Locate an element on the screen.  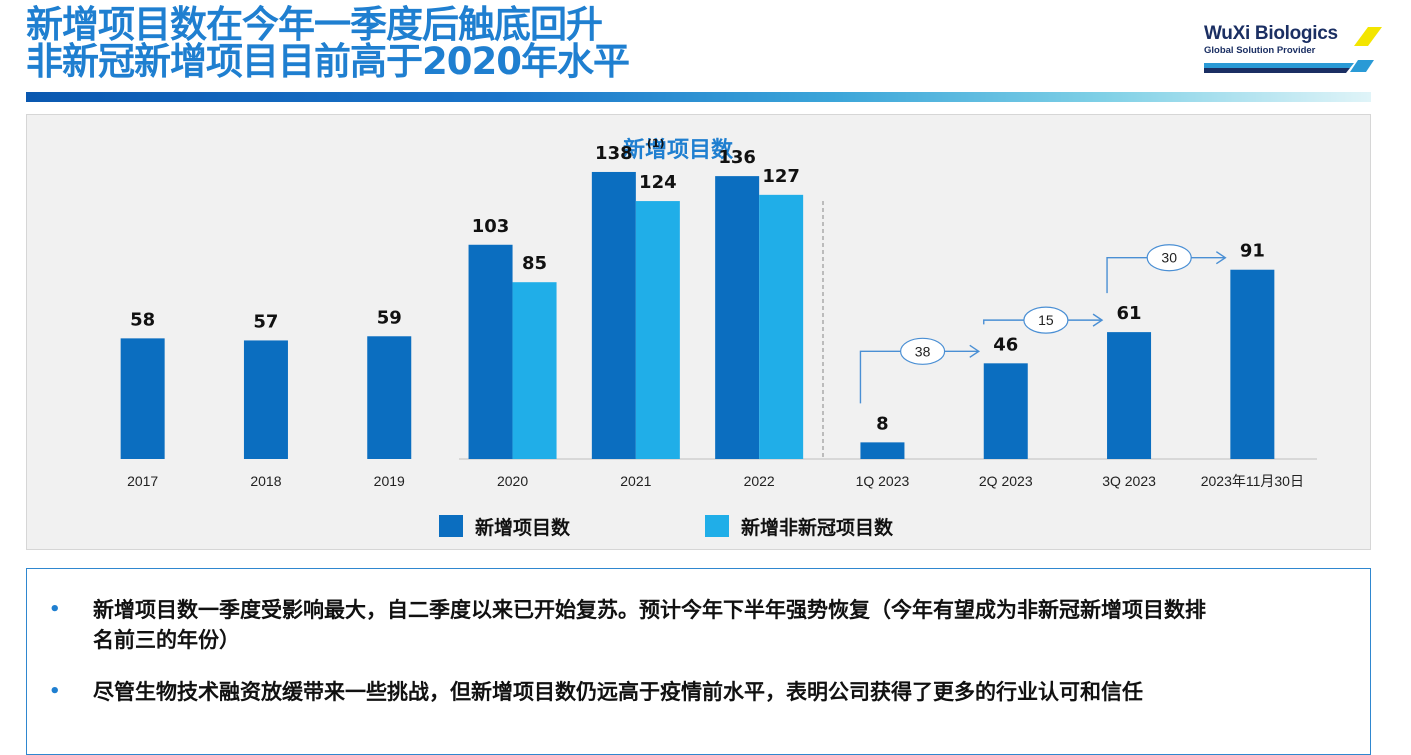
data-label-new-projects: 91 is located at coordinates (1252, 251).